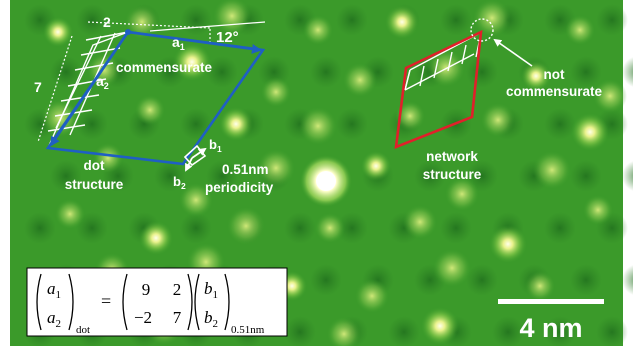 The width and height of the screenshot is (633, 346). I want to click on commensurate-label: commensurate, so click(164, 67).